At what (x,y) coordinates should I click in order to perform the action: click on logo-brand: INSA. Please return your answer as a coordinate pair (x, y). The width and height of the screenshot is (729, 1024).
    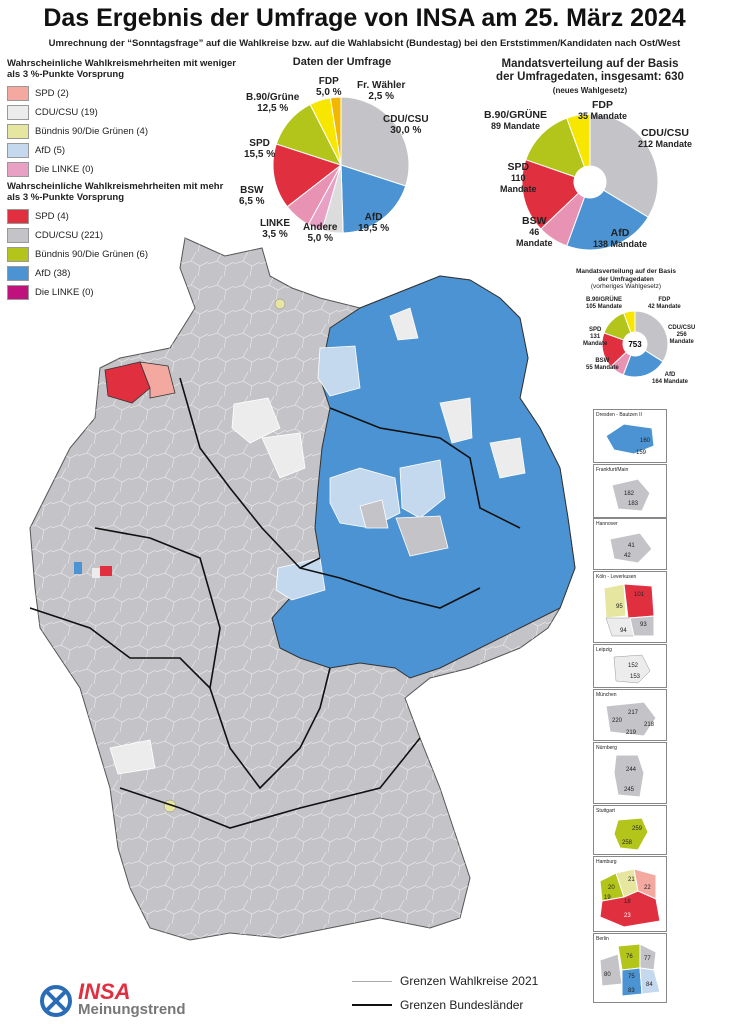
    Looking at the image, I should click on (104, 991).